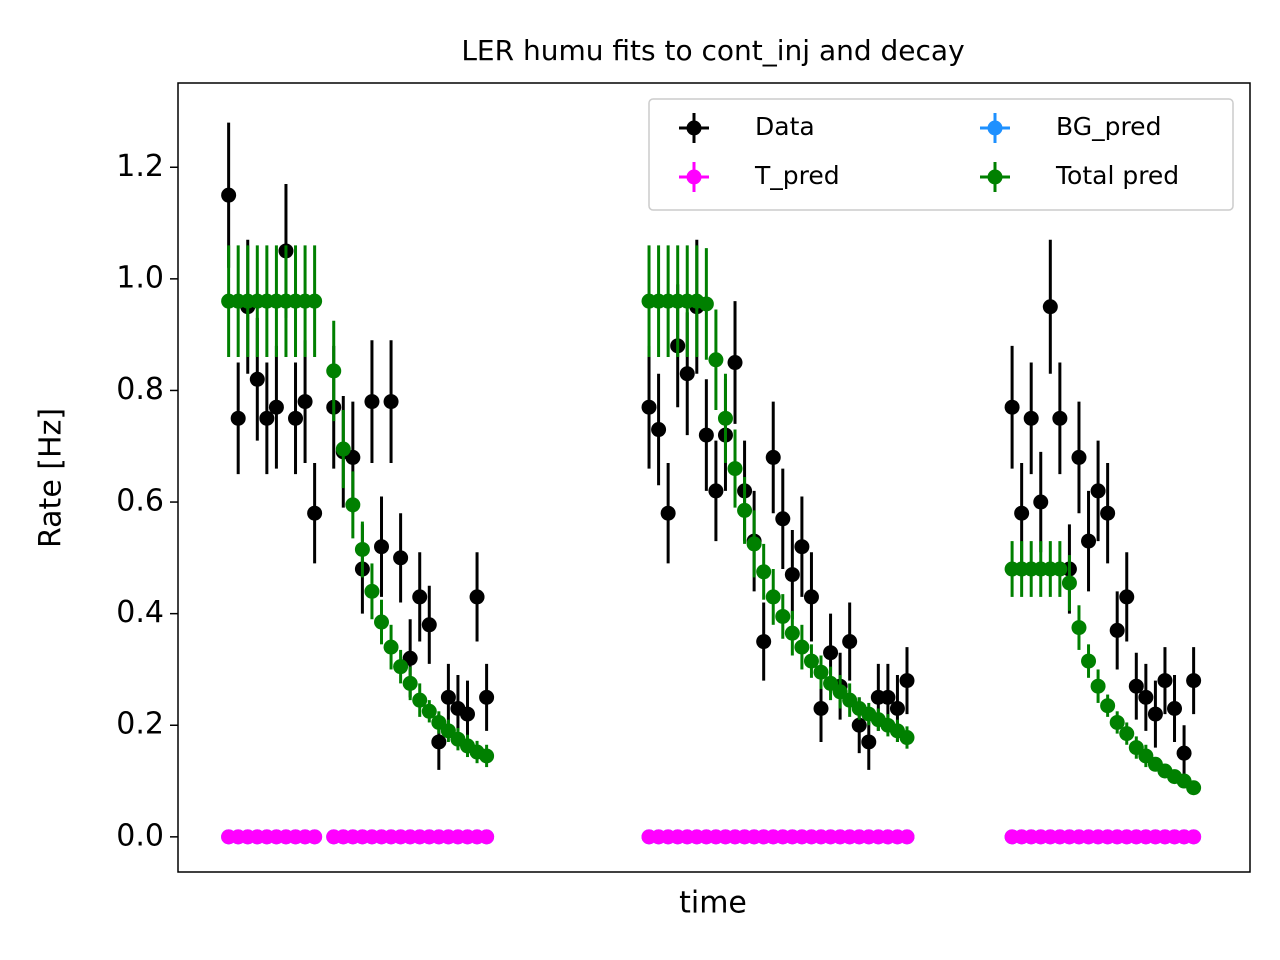 The image size is (1280, 960). I want to click on legend-label: BG_pred, so click(1108, 126).